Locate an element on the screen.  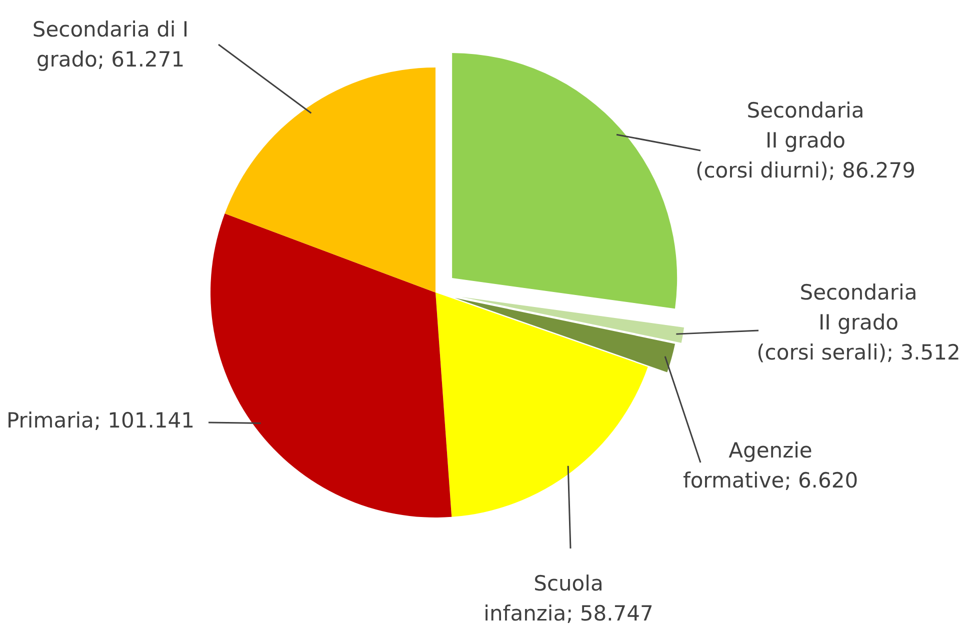
slice-label: Scuola infanzia; 58.747 is located at coordinates (569, 599).